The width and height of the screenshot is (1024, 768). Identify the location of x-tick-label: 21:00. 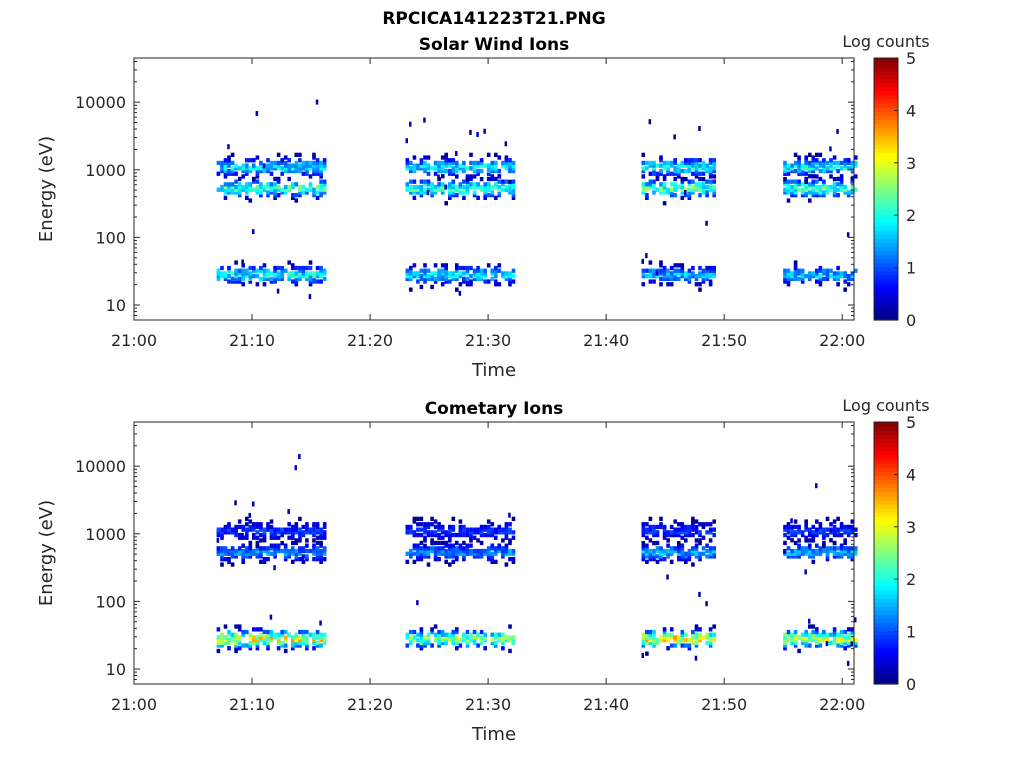
(134, 340).